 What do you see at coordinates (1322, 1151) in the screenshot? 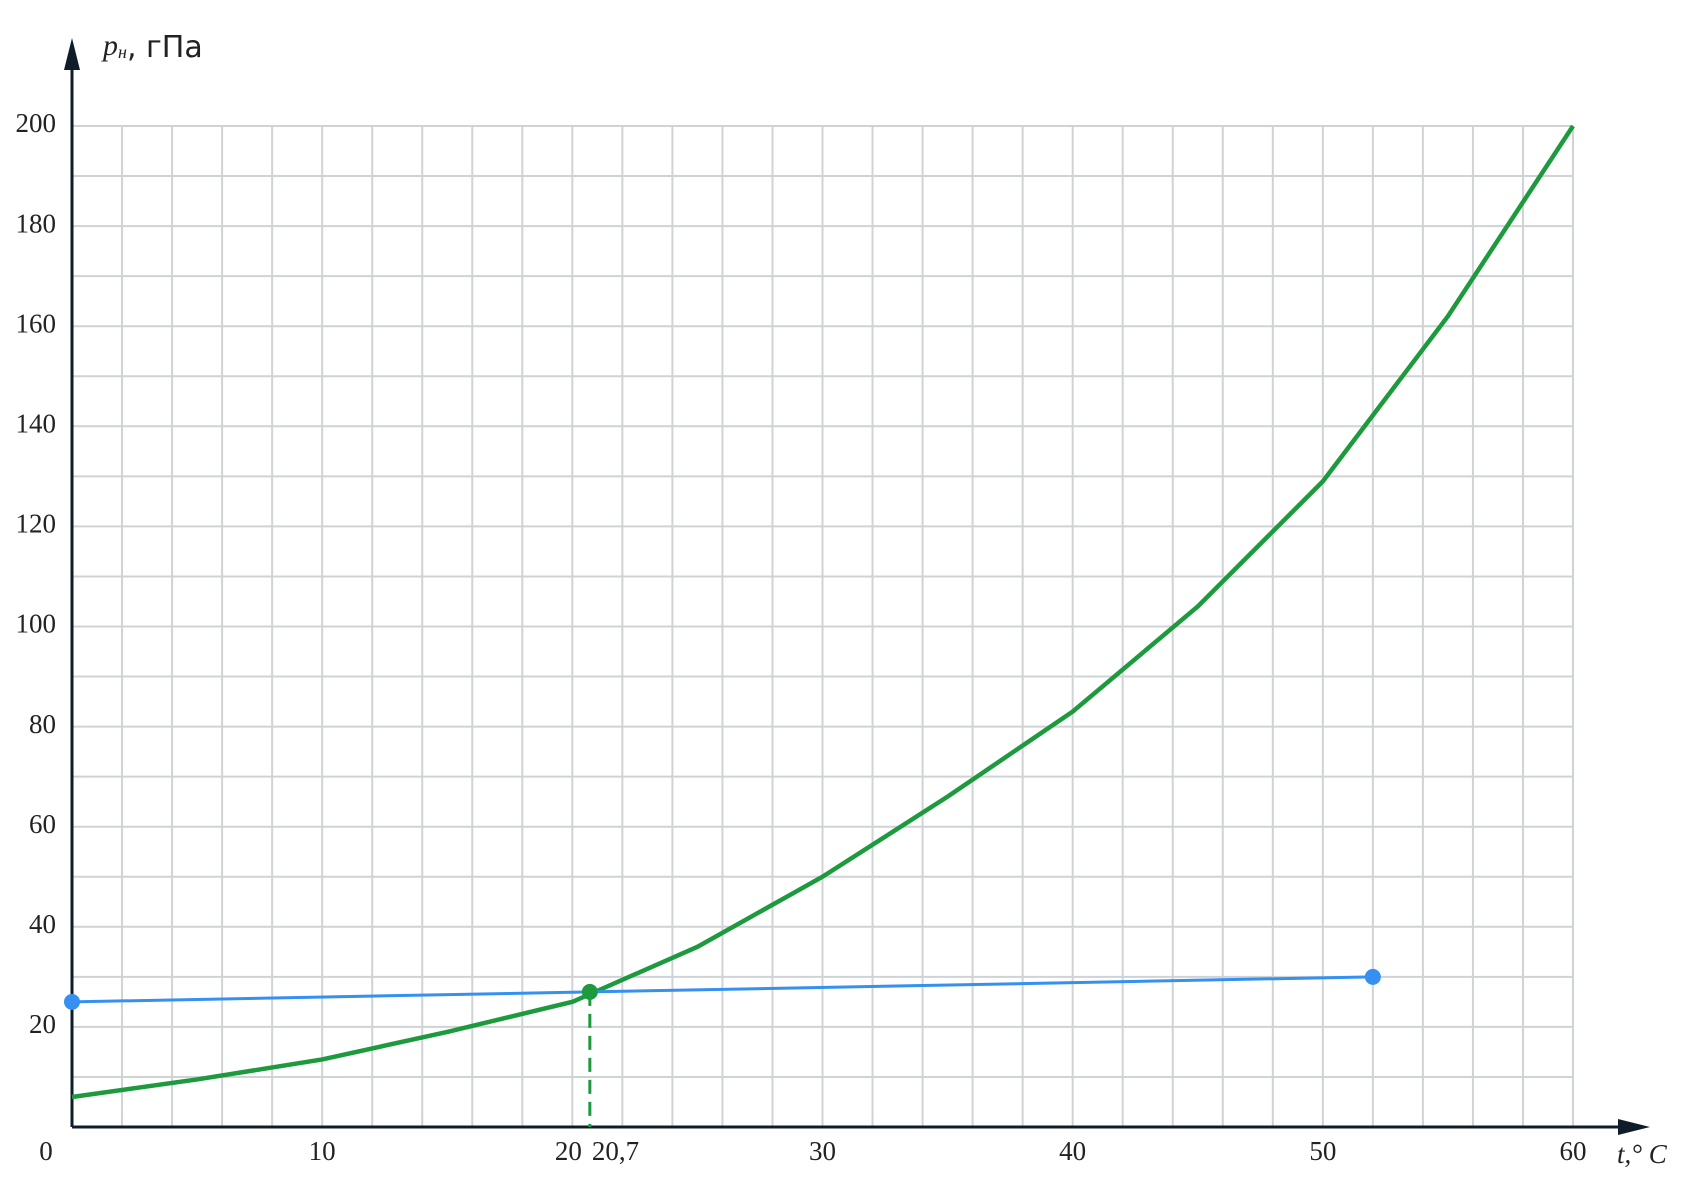
I see `x-tick-label: 50` at bounding box center [1322, 1151].